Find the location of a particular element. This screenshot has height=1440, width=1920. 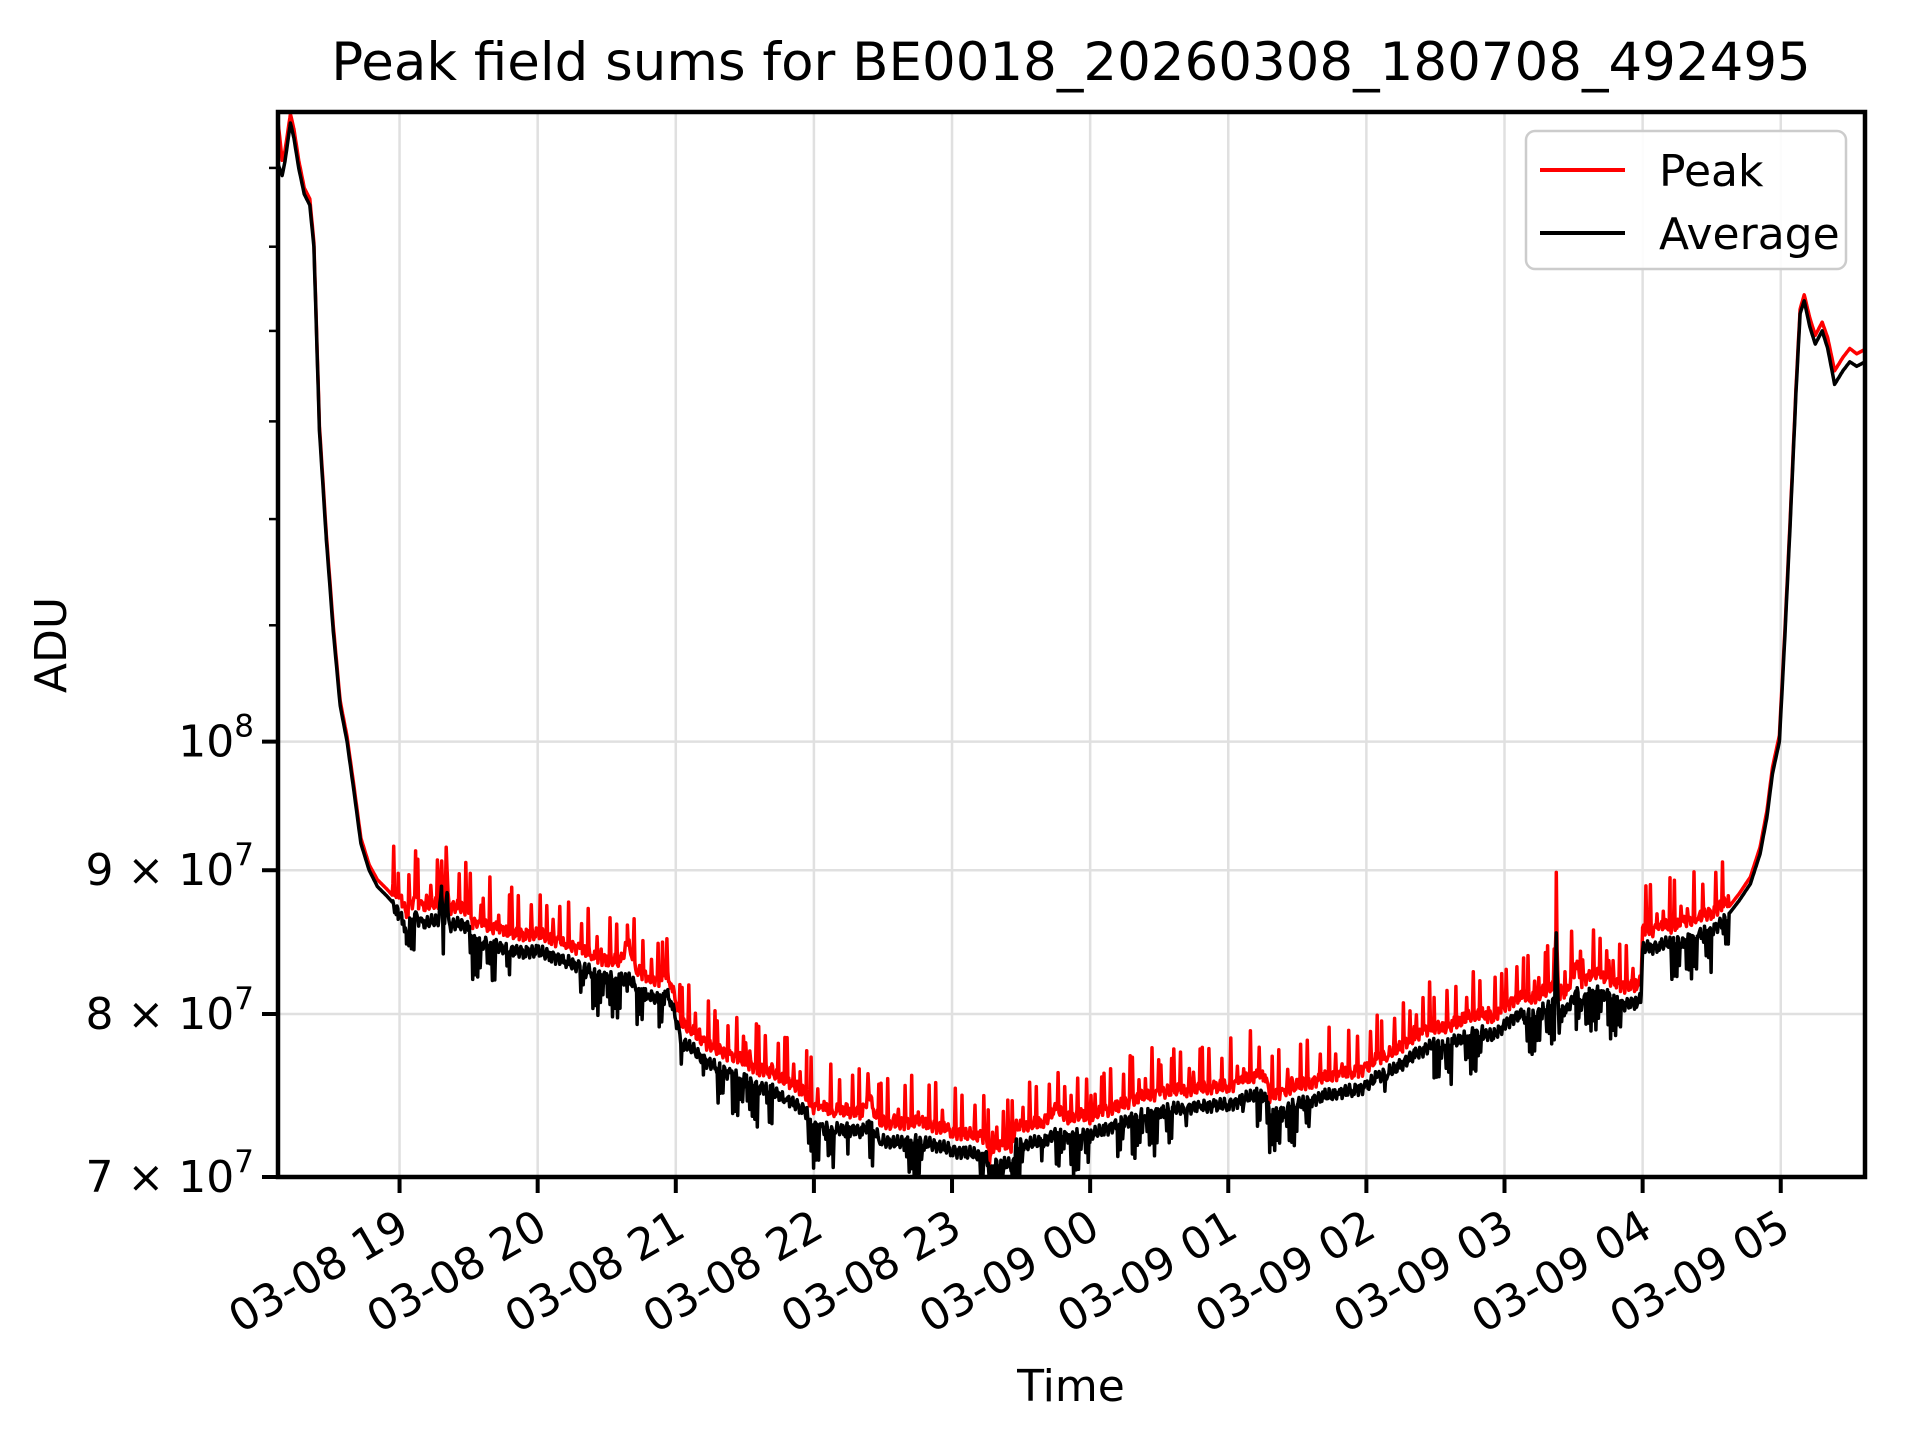

y-tick-label: 8 × 107 is located at coordinates (169, 1010).